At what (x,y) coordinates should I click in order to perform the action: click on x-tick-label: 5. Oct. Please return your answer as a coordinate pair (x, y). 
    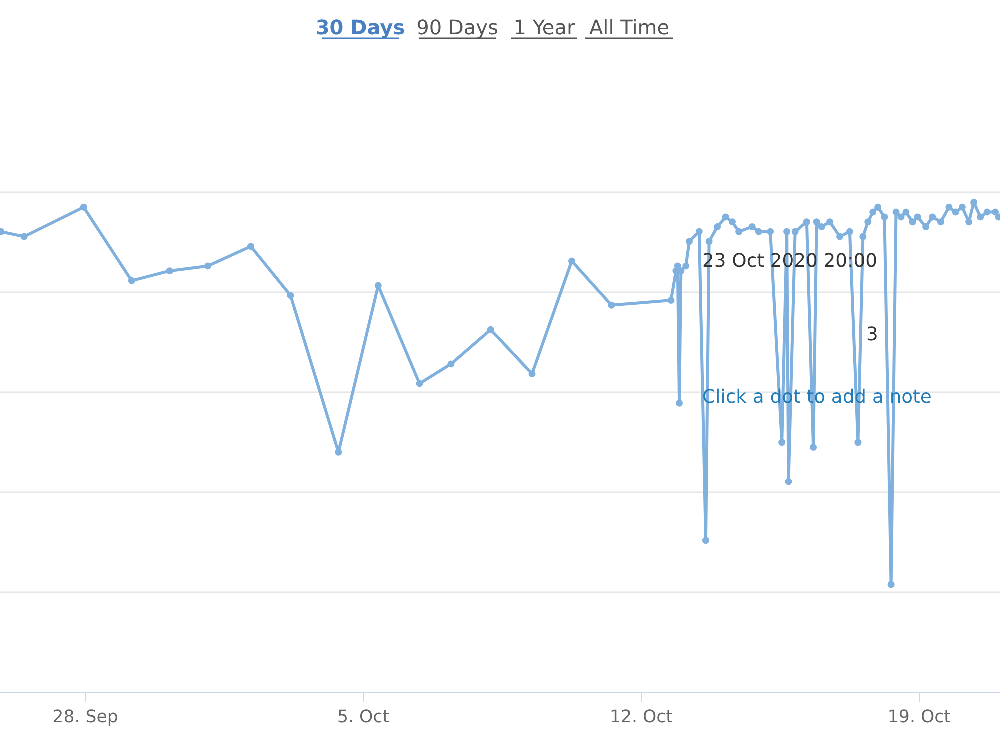
    Looking at the image, I should click on (364, 718).